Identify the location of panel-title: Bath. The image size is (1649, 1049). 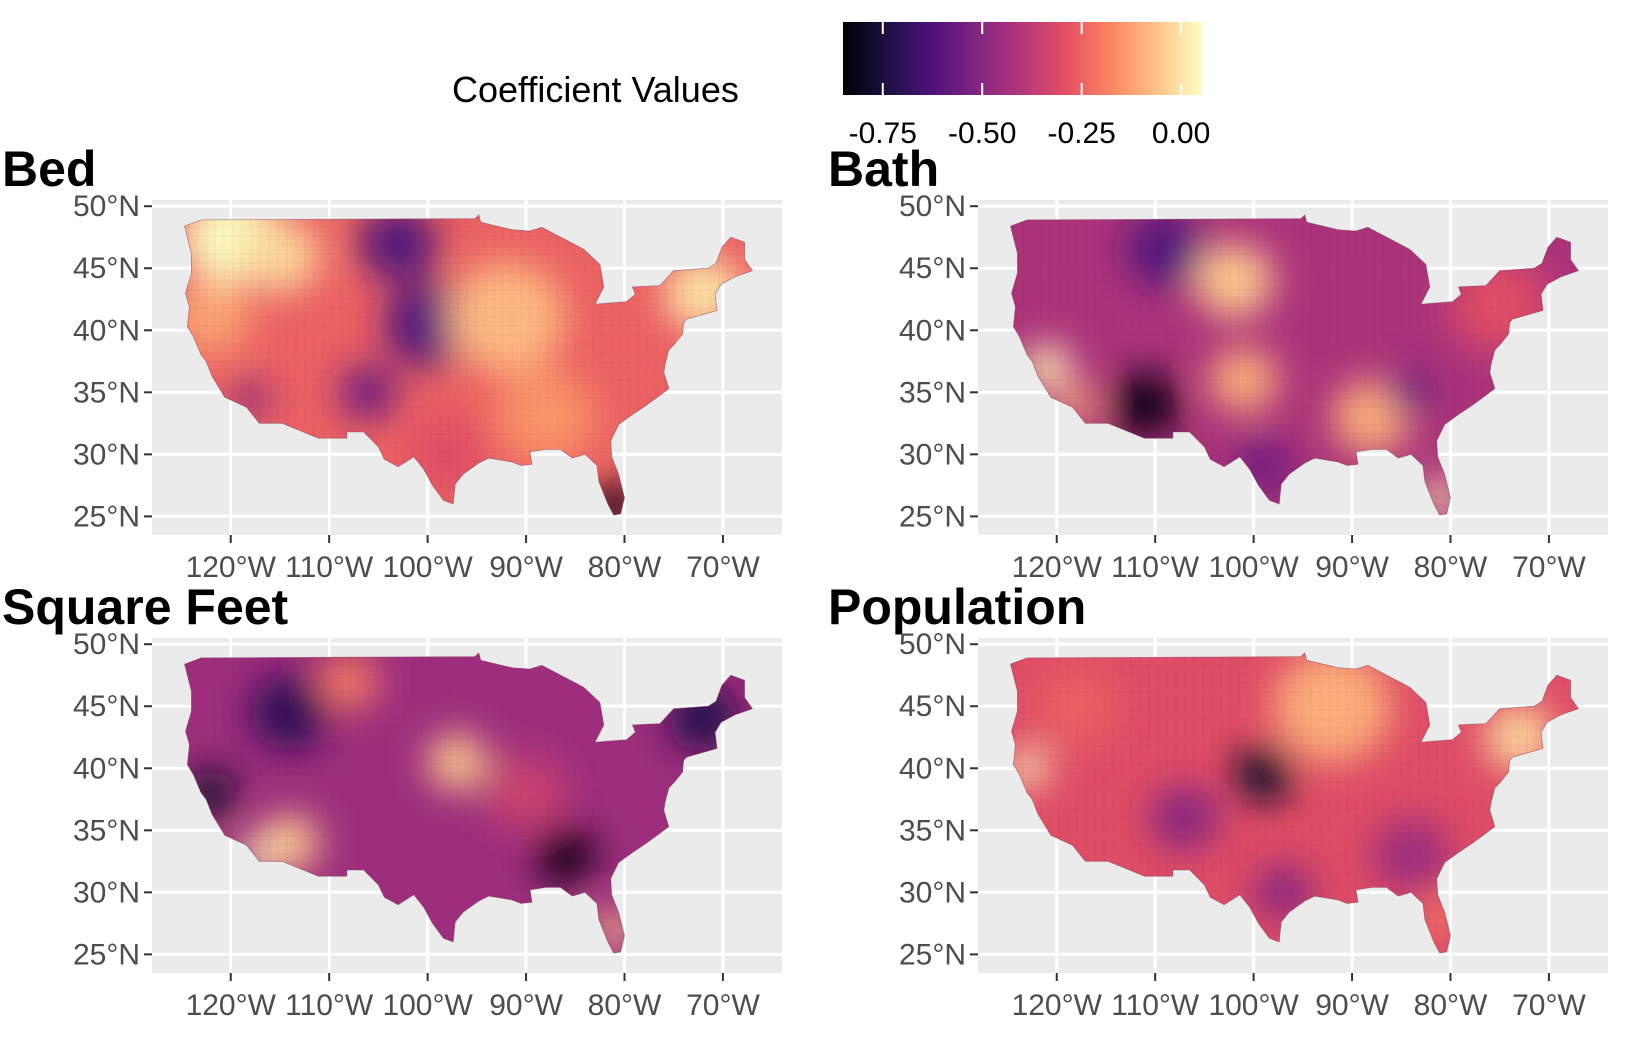
(883, 169).